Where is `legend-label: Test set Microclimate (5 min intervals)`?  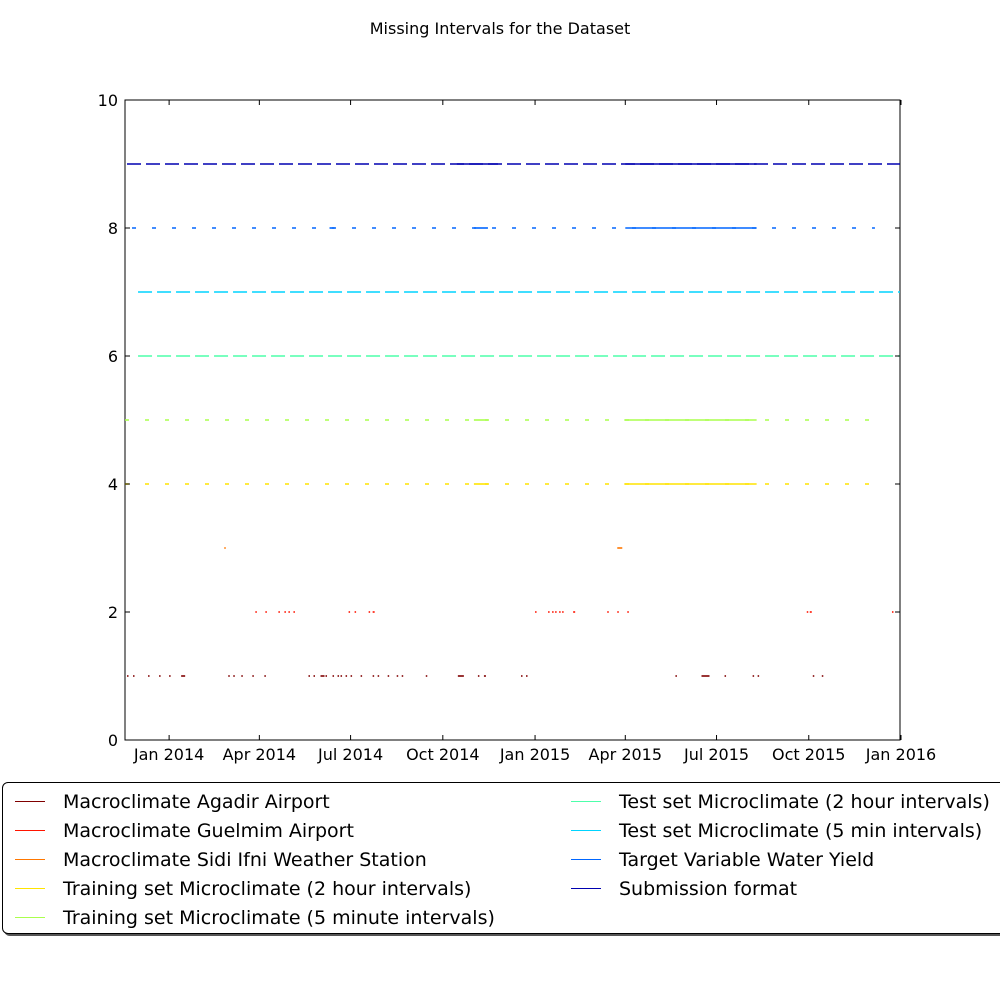
legend-label: Test set Microclimate (5 min intervals) is located at coordinates (801, 830).